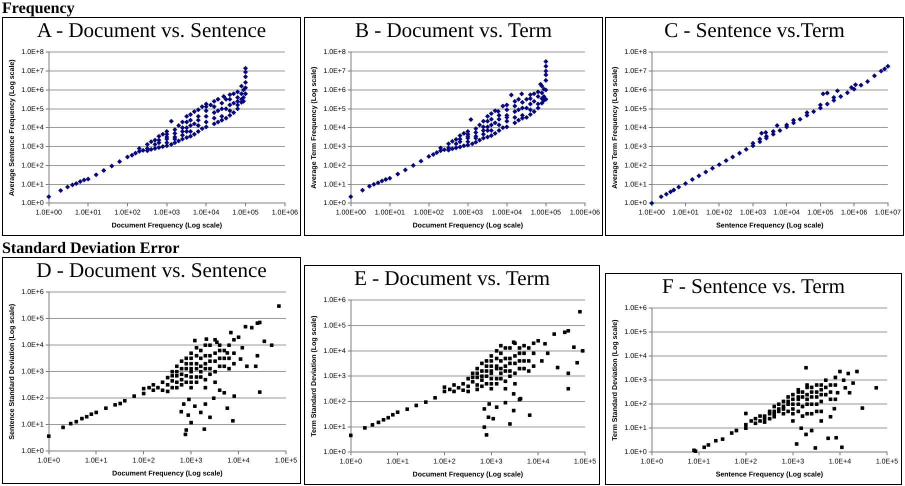  I want to click on chart-title: C - Sentence vs.Term, so click(754, 30).